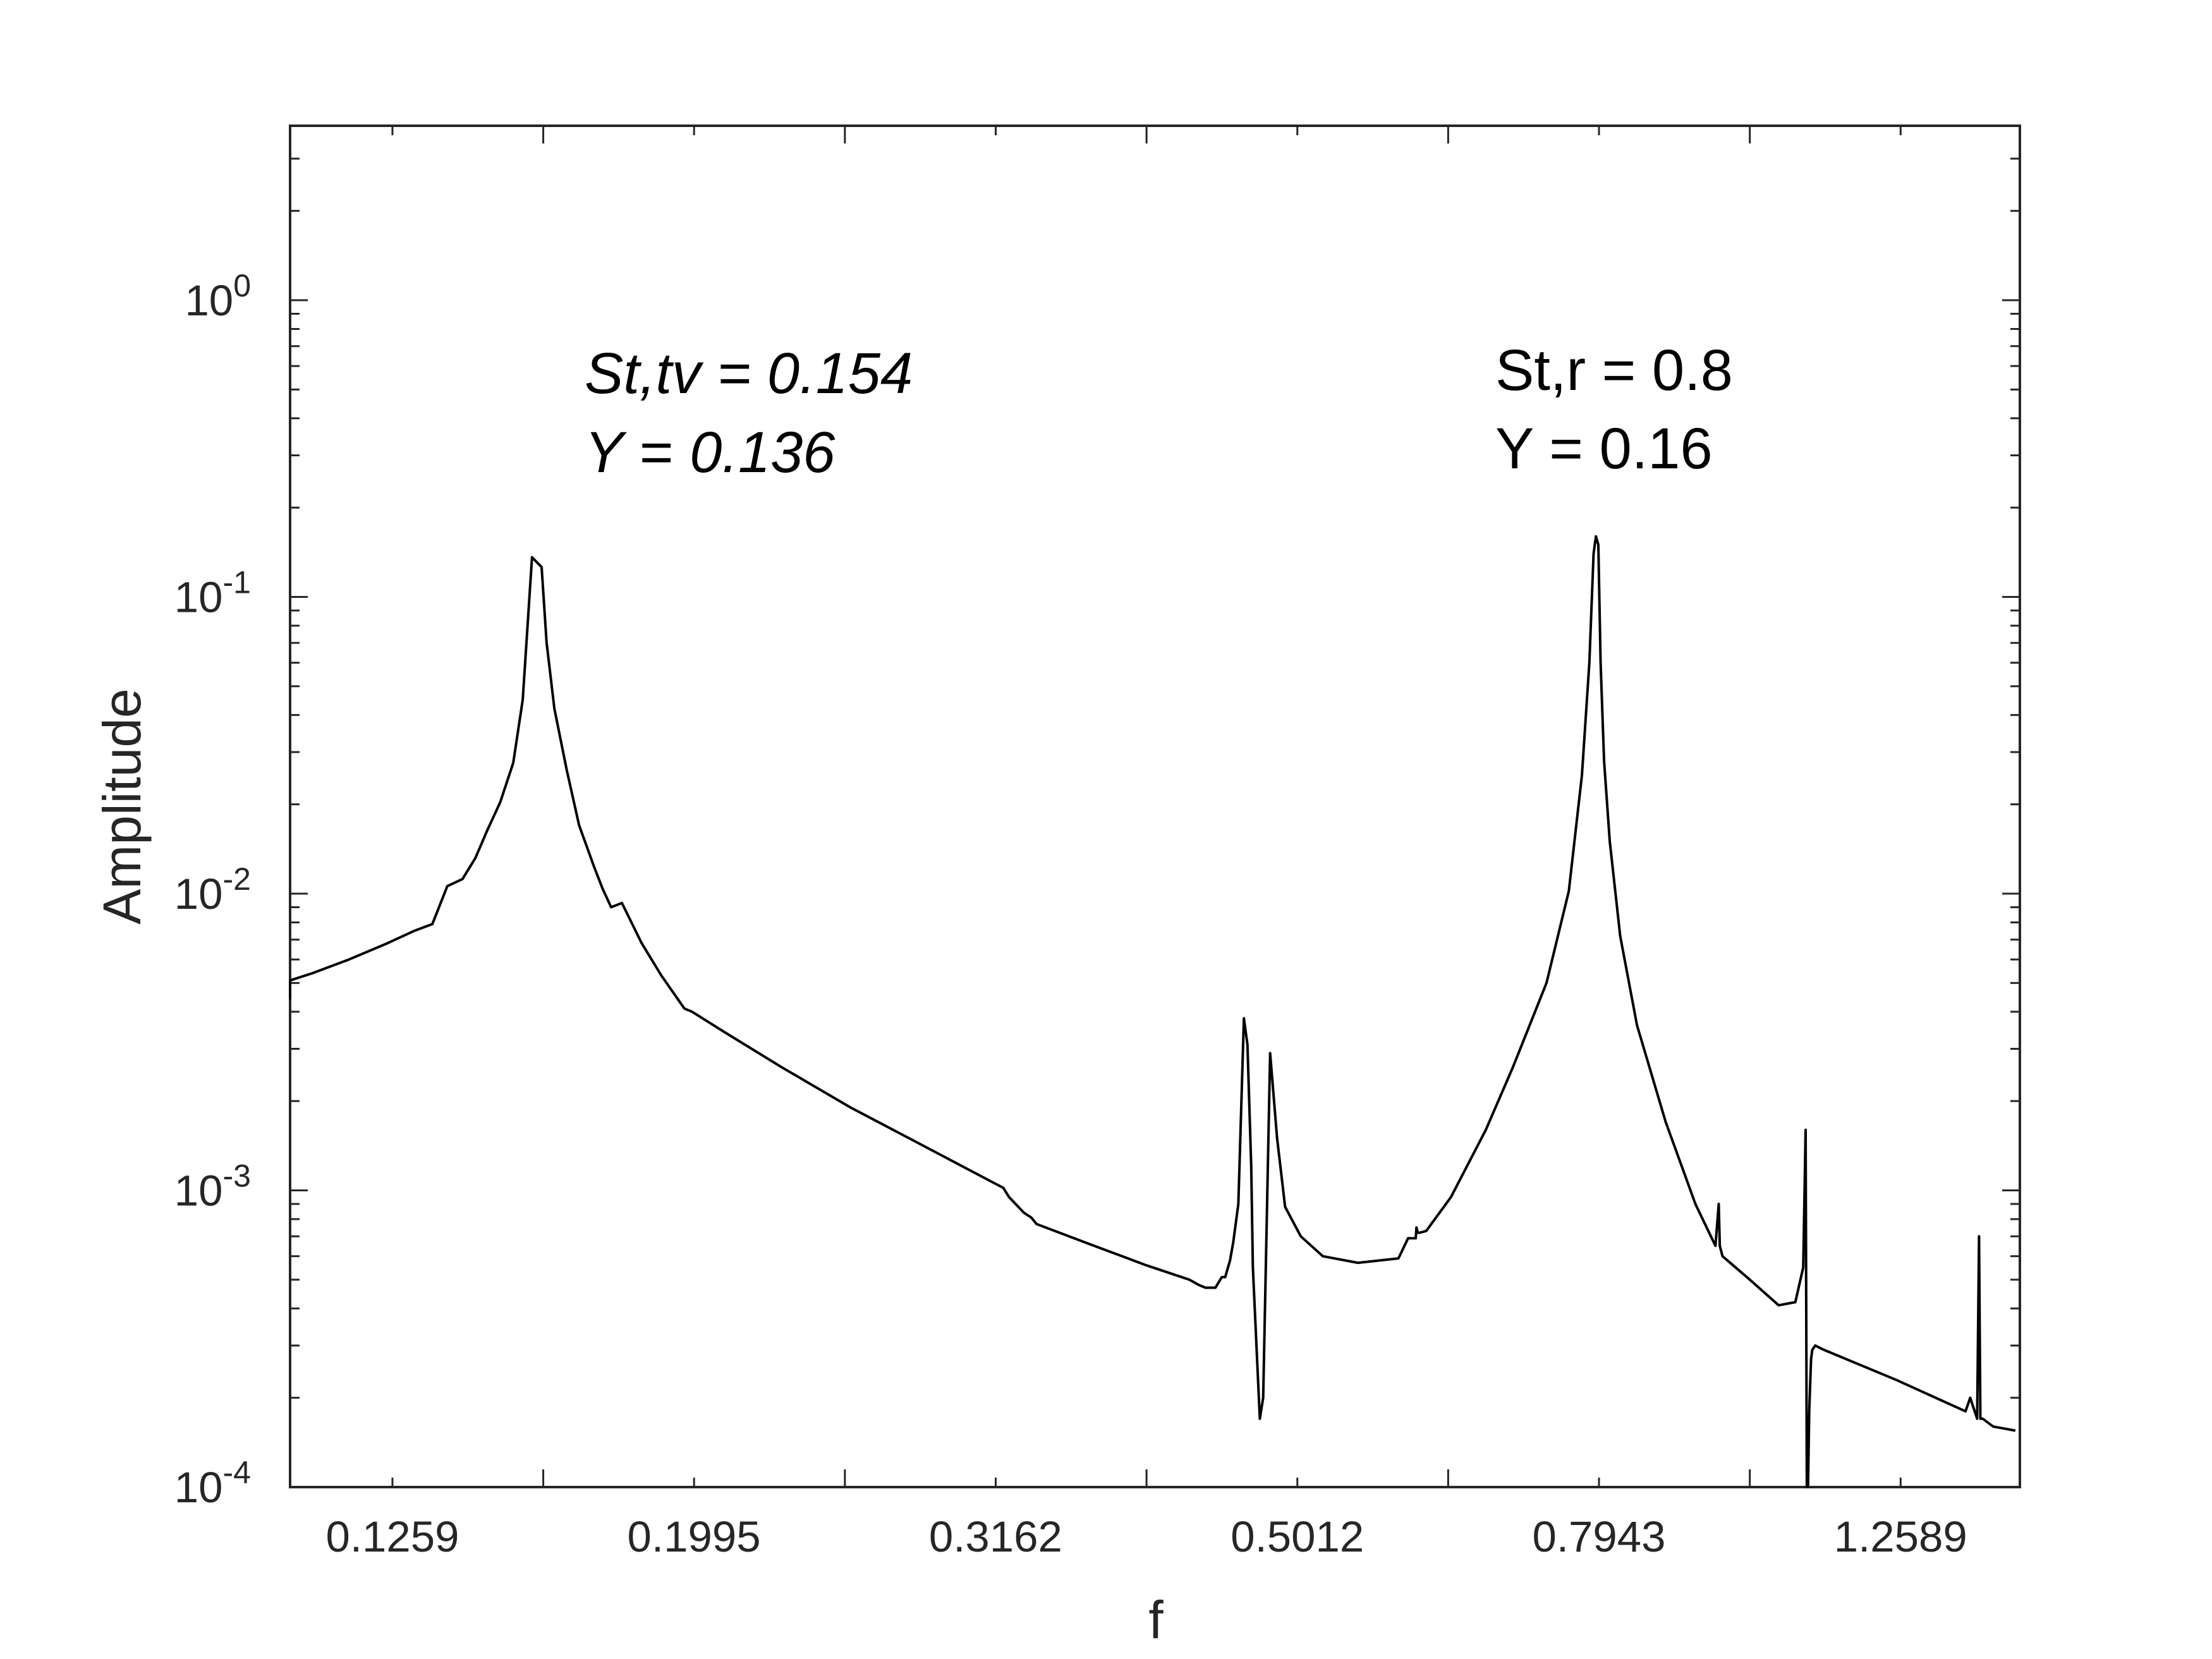 Image resolution: width=2212 pixels, height=1659 pixels. Describe the element at coordinates (212, 1483) in the screenshot. I see `y-tick-label: 10⁻⁴` at that location.